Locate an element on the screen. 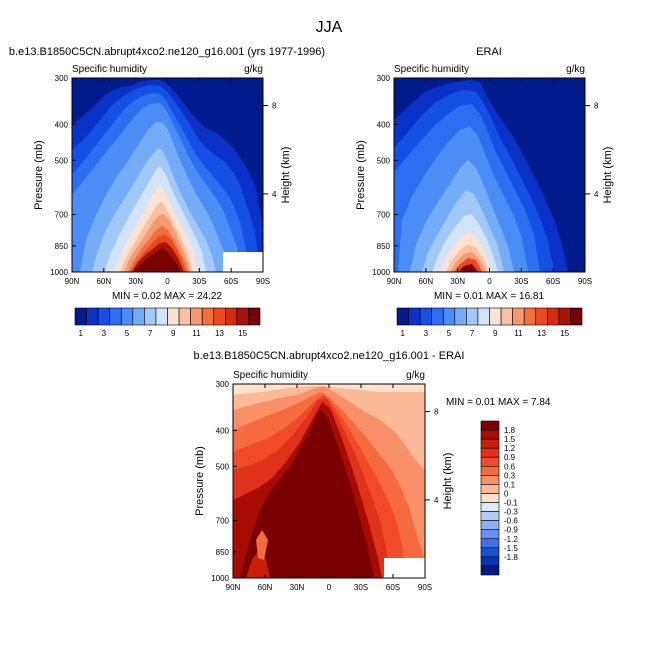  panel-erai-left-label: Specific humidity is located at coordinates (431, 69).